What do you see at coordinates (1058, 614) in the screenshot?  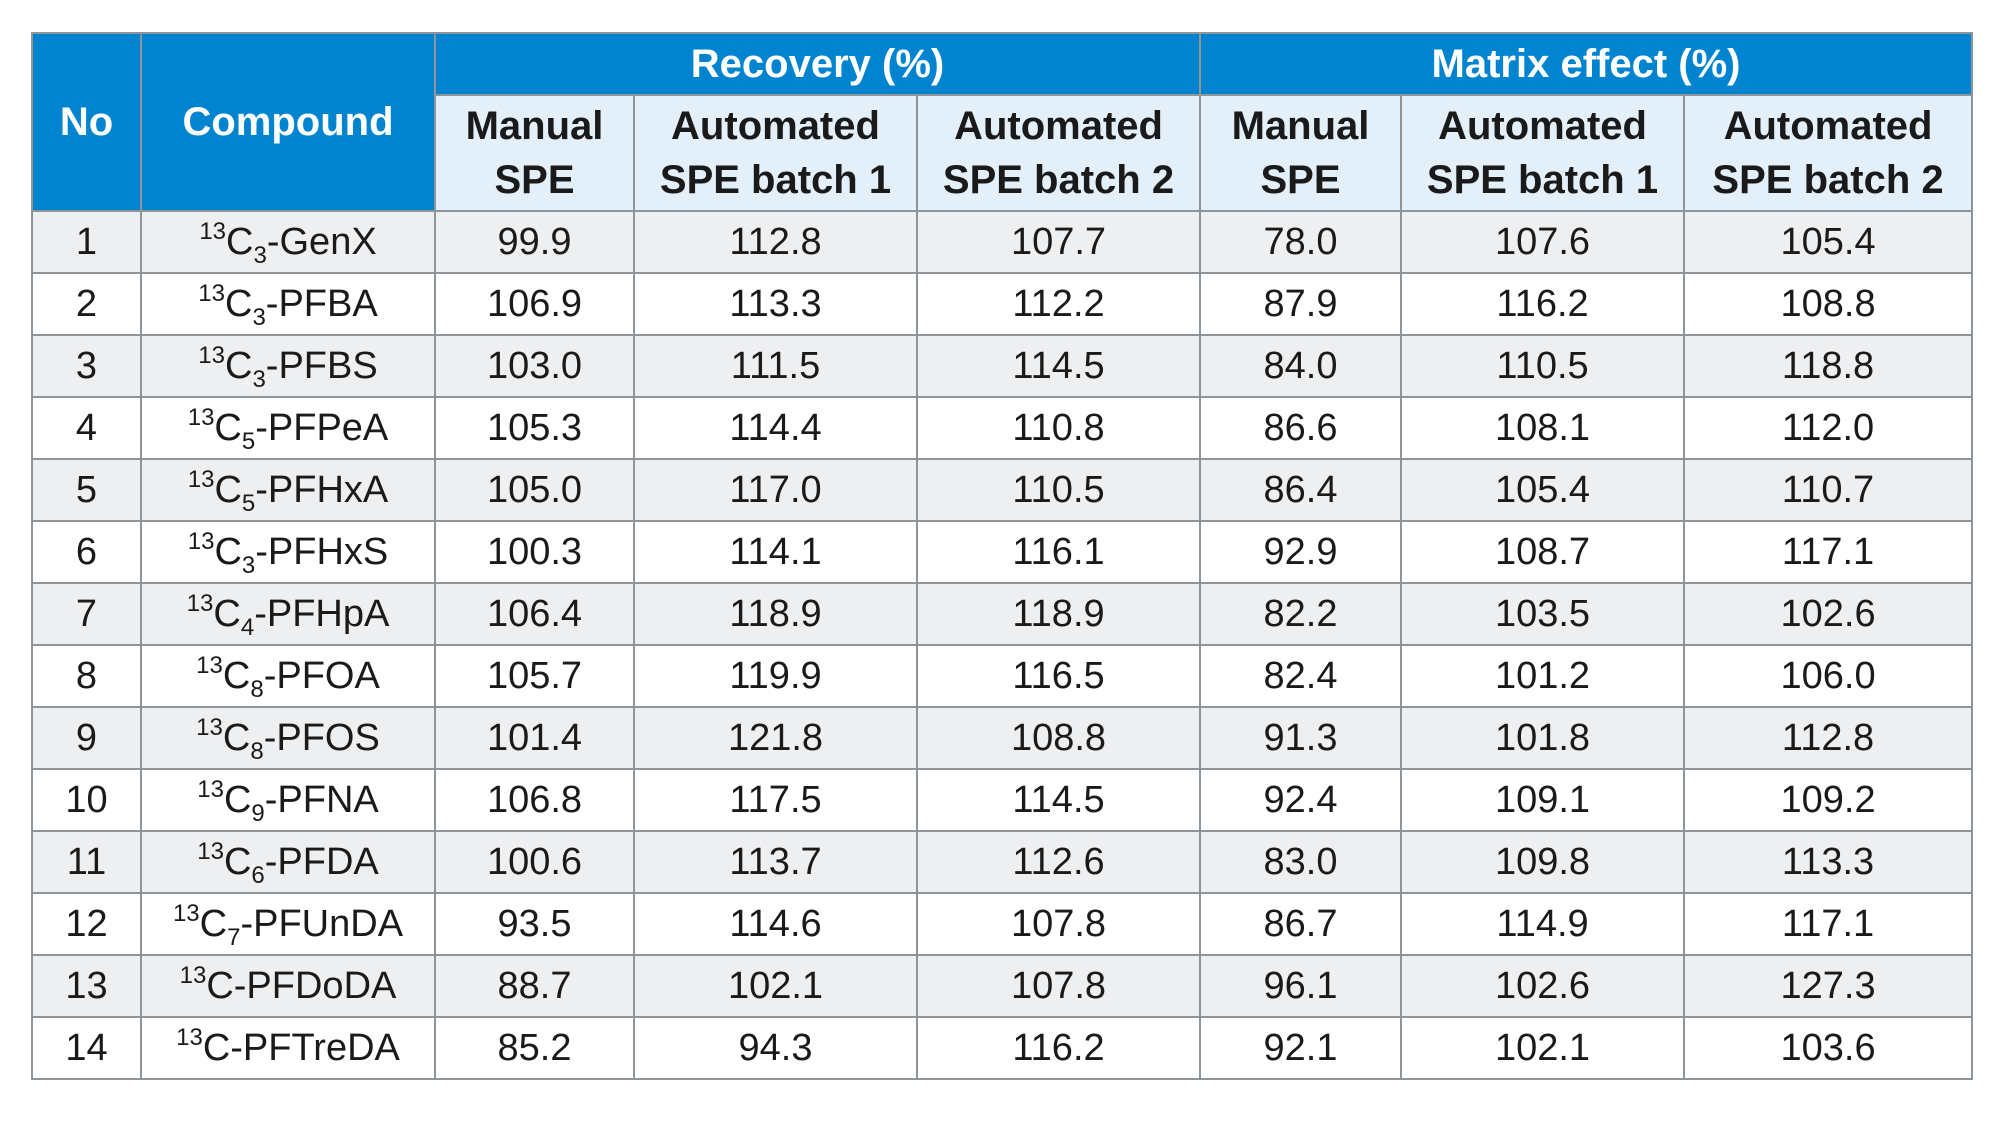 I see `cell-recovery-batch-2: 118.9` at bounding box center [1058, 614].